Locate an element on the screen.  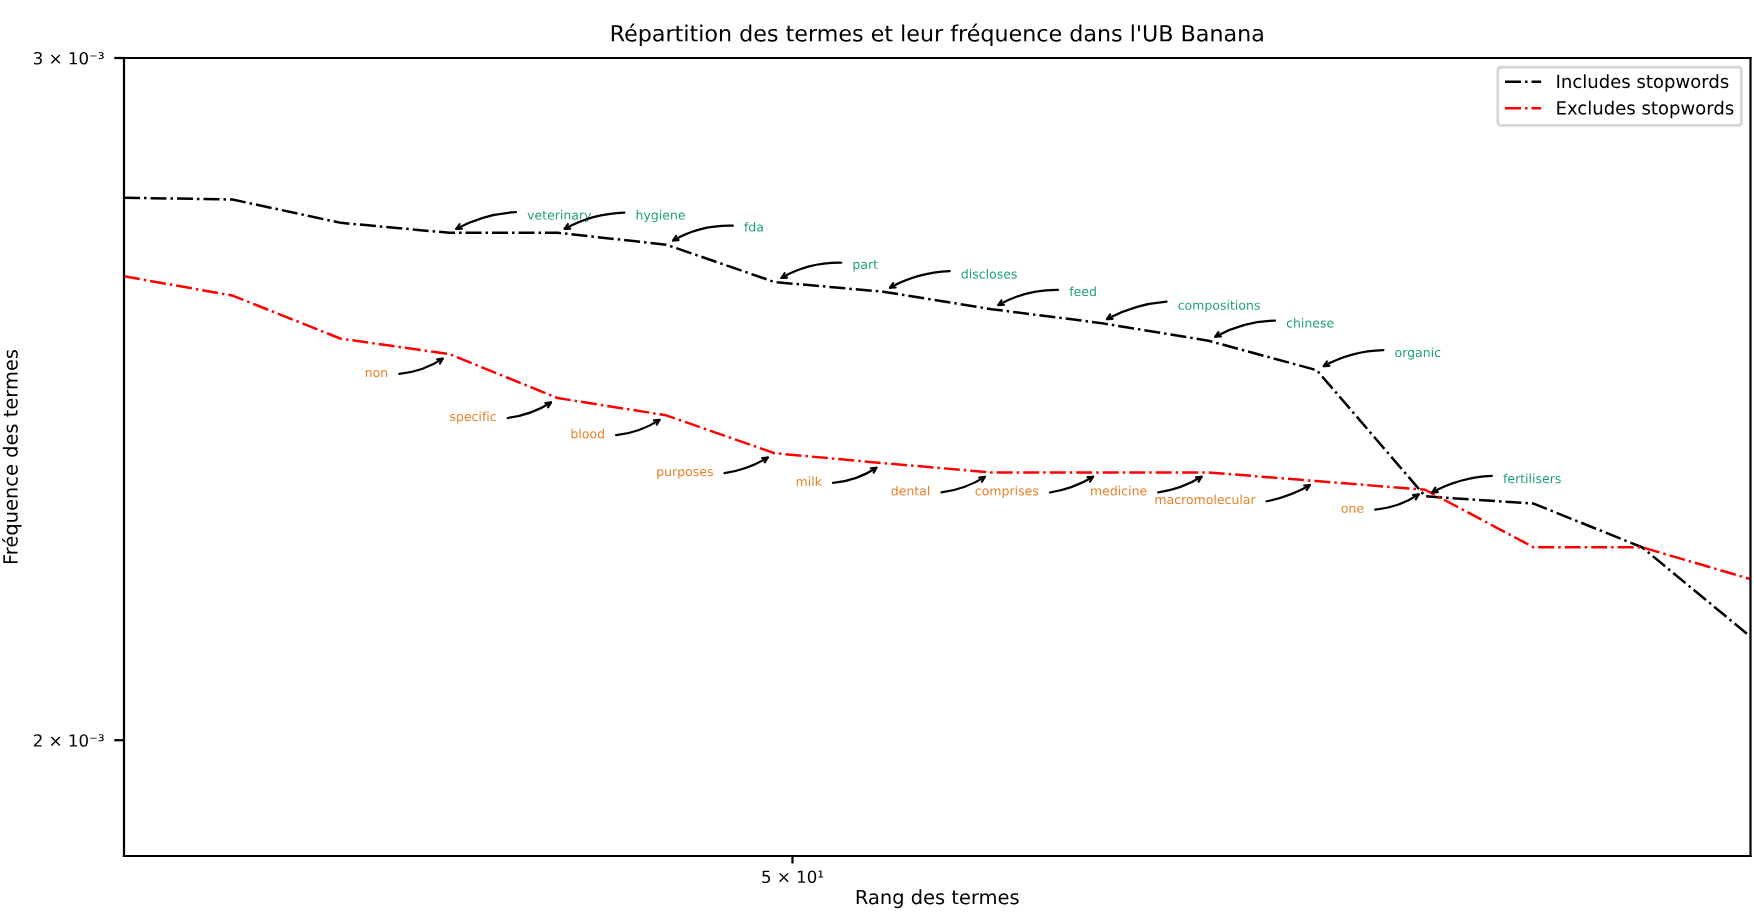
text: 5 × 10¹ is located at coordinates (793, 877).